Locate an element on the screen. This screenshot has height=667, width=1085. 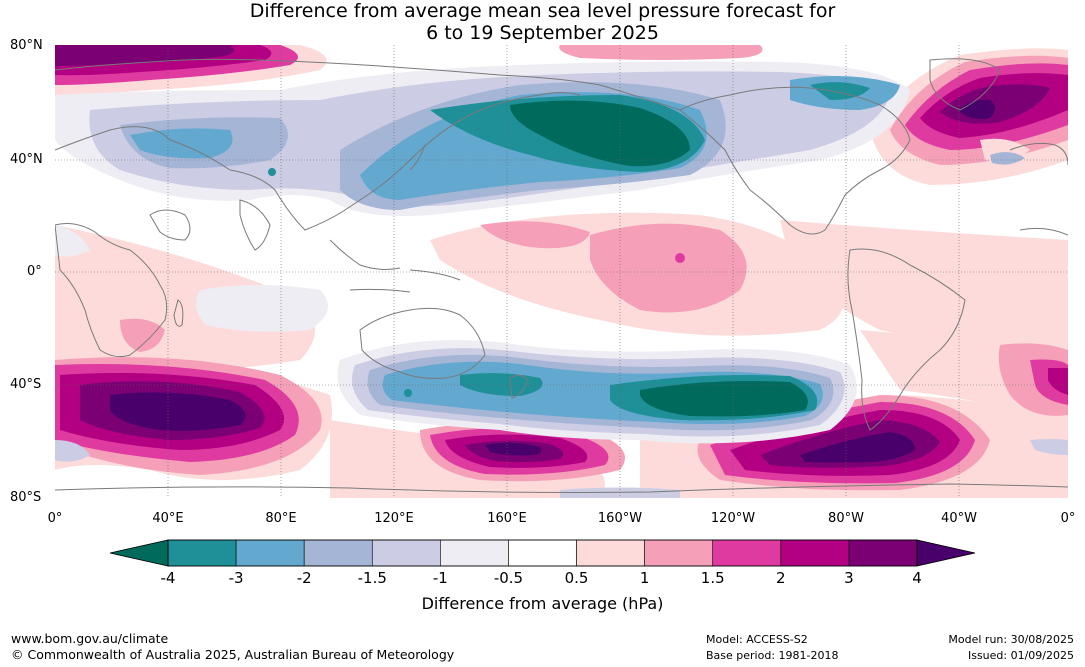
colorbar-tick-label: -3 is located at coordinates (236, 578).